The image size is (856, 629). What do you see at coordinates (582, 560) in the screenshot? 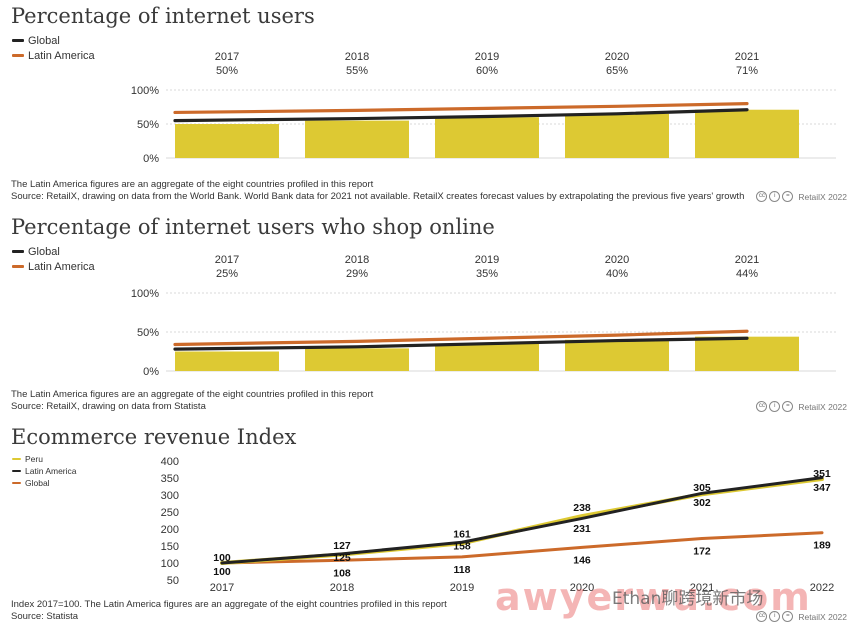
I see `data-label-global: 146` at bounding box center [582, 560].